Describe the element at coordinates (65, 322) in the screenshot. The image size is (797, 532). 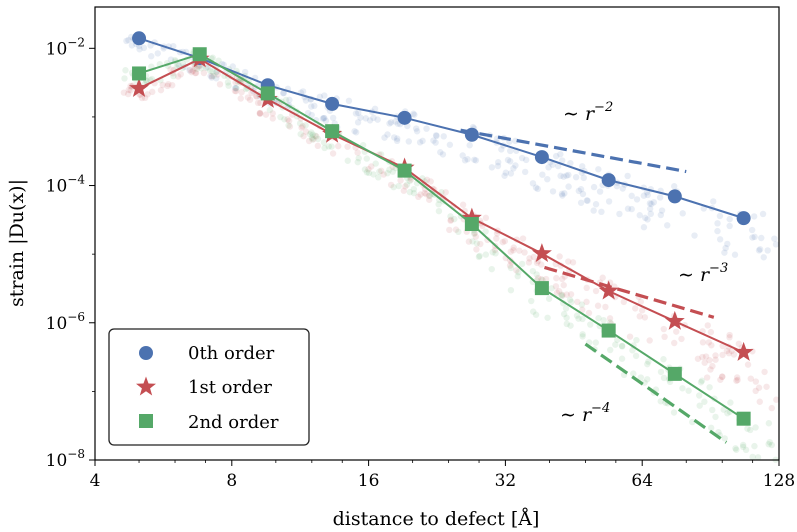
I see `y-tick-label: 10⁻⁶` at that location.